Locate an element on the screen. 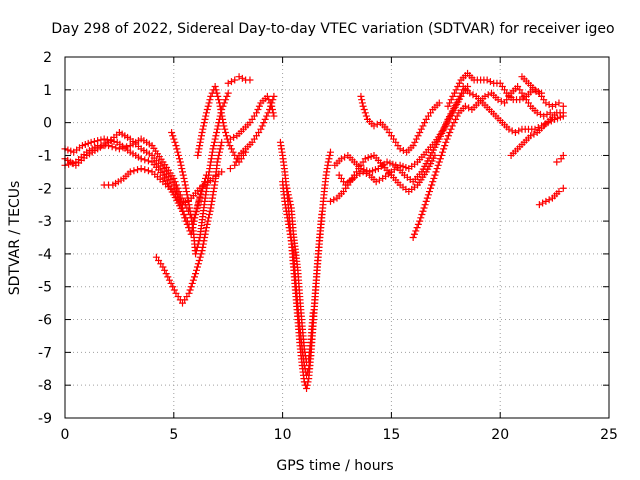  y-tick-label: -8 is located at coordinates (45, 386).